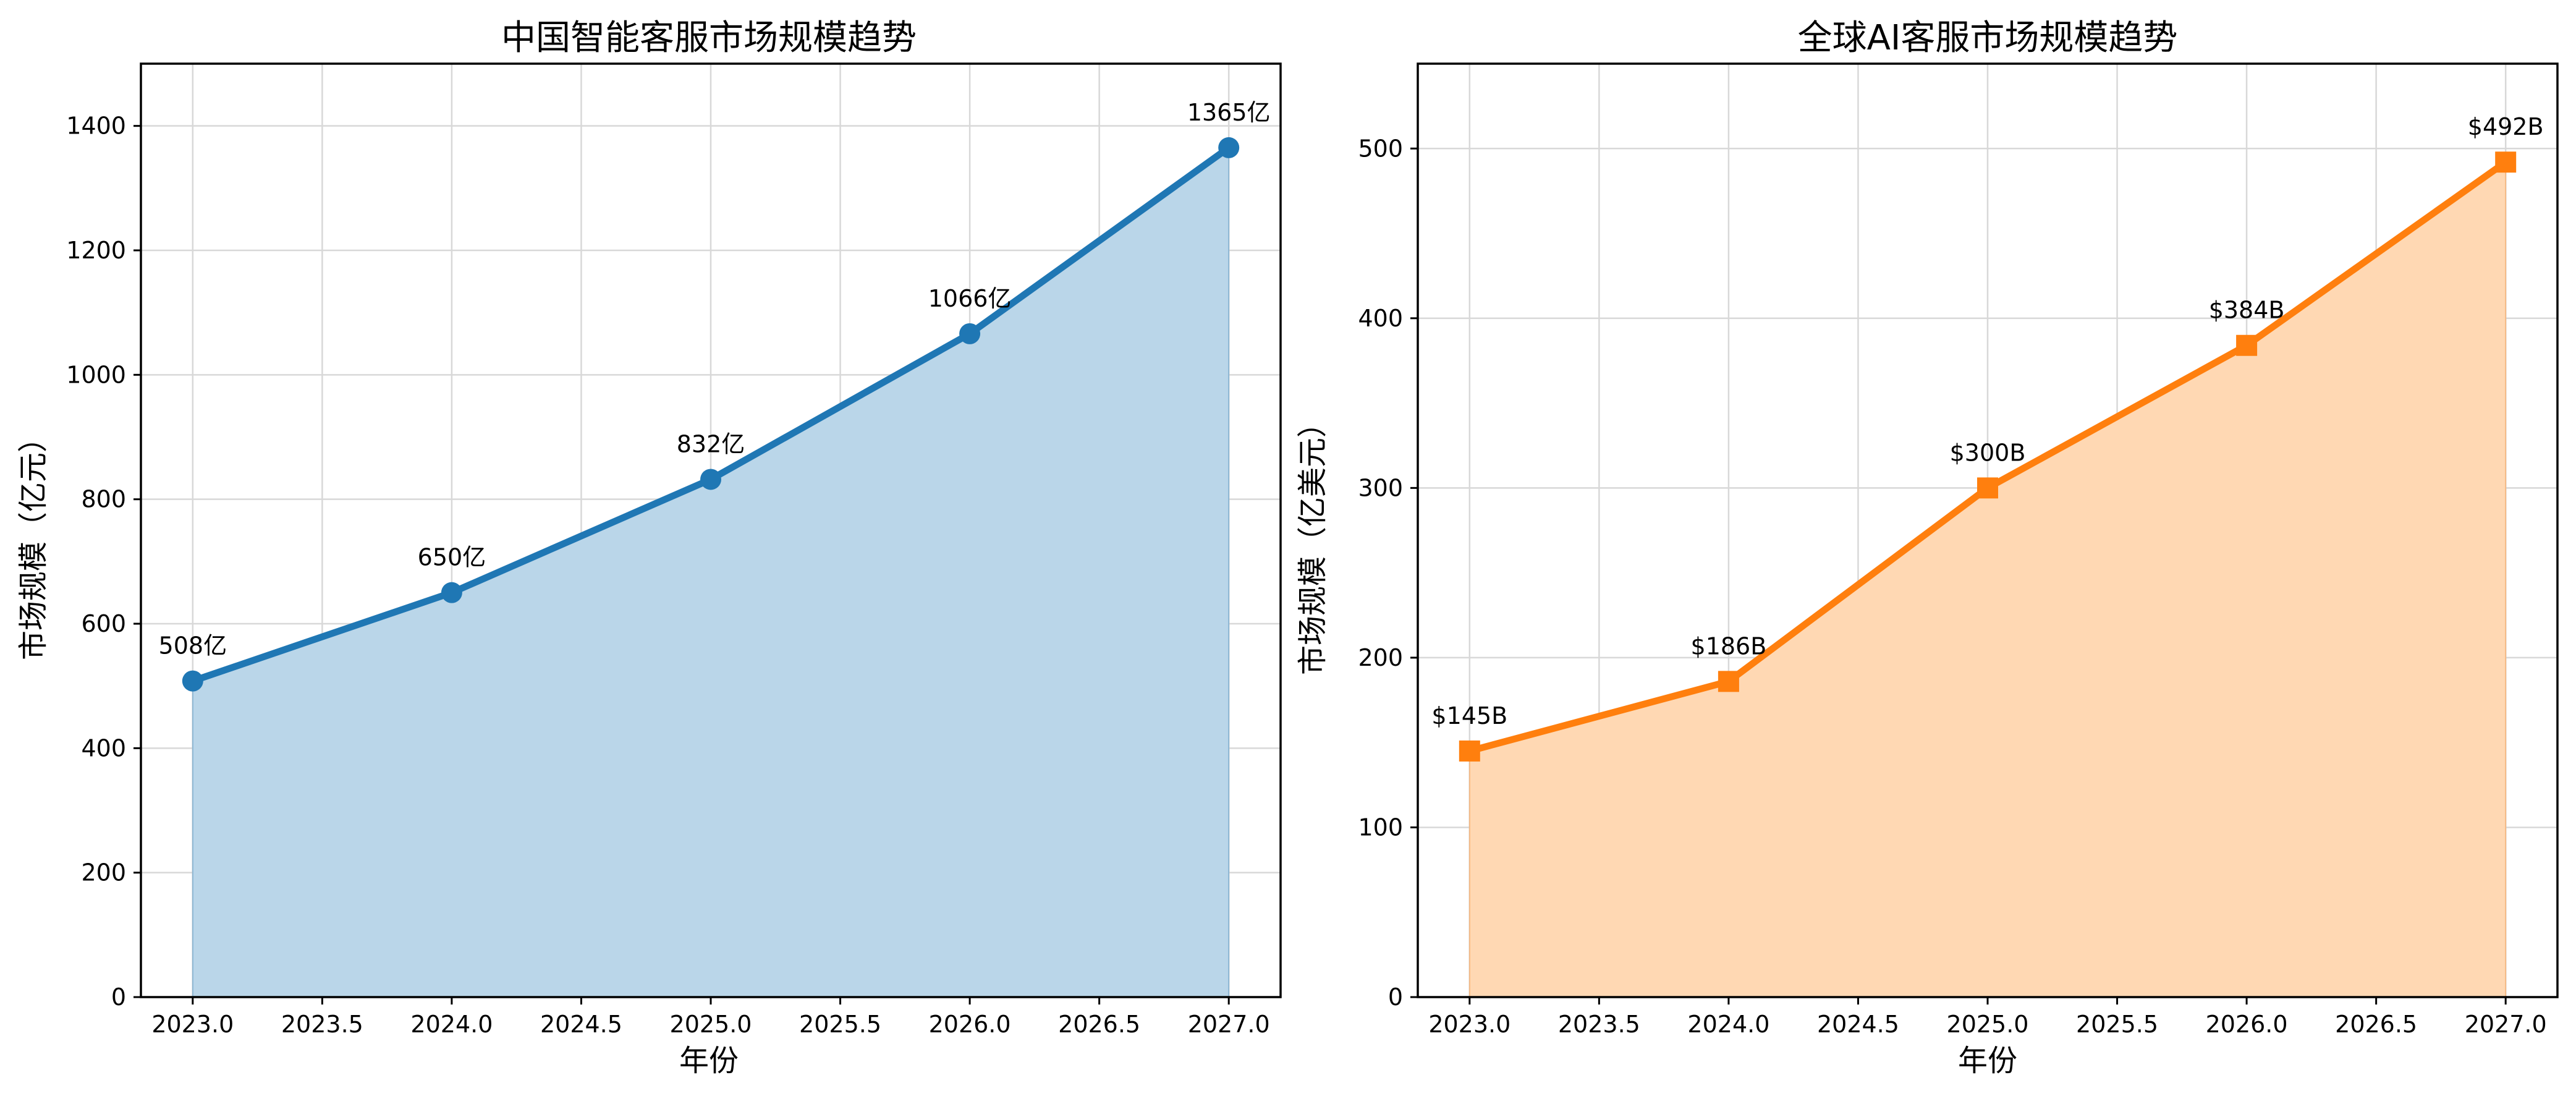 Image resolution: width=2576 pixels, height=1096 pixels. Describe the element at coordinates (96, 126) in the screenshot. I see `y-tick-label: 1400` at that location.